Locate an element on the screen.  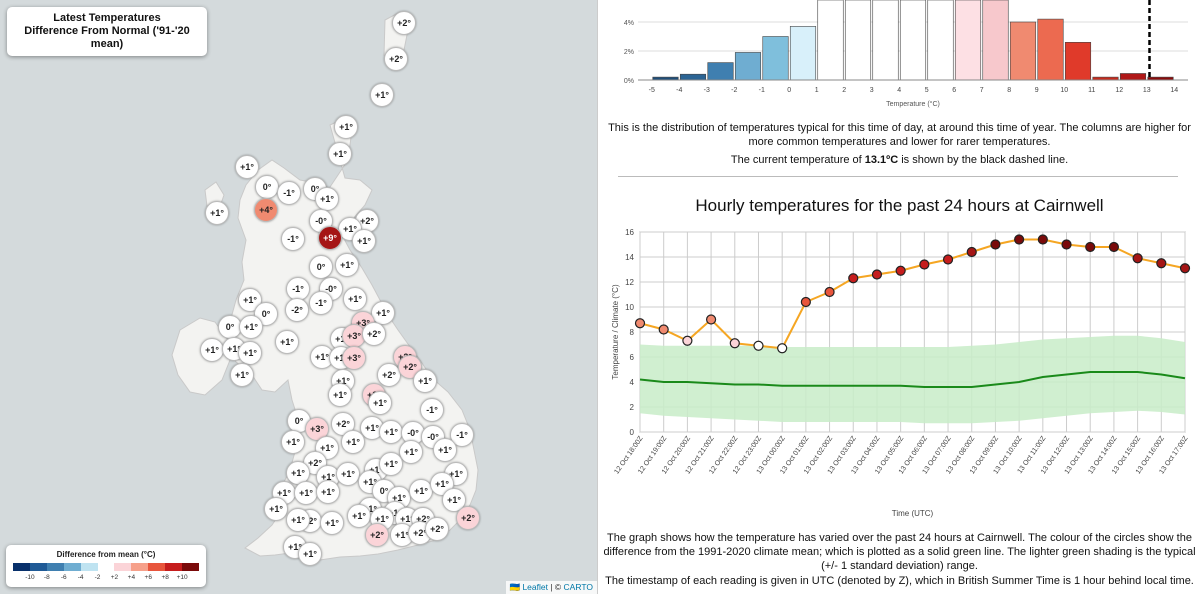
legend-title: Difference from mean (°C) is located at coordinates (106, 554).